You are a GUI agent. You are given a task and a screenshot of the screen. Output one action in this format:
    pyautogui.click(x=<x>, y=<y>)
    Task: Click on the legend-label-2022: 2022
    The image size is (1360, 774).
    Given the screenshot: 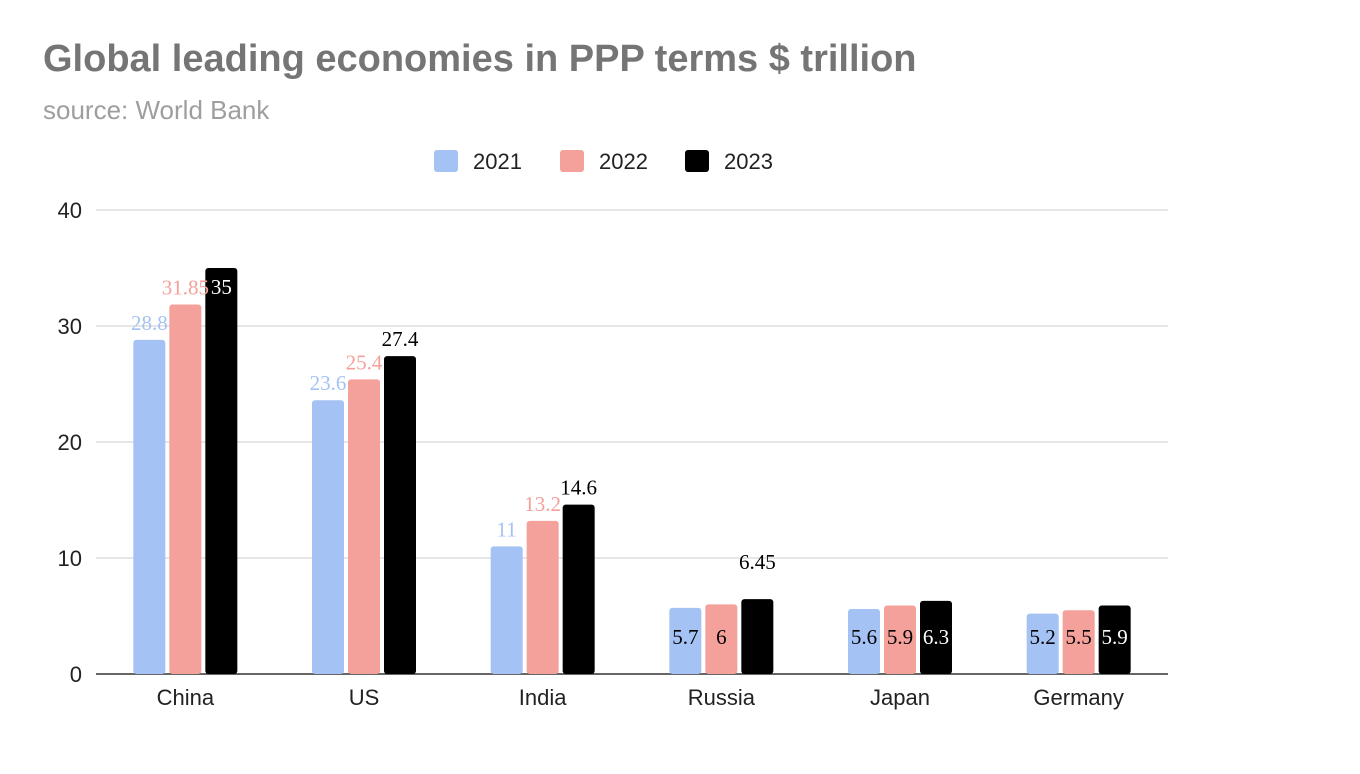 What is the action you would take?
    pyautogui.click(x=623, y=161)
    